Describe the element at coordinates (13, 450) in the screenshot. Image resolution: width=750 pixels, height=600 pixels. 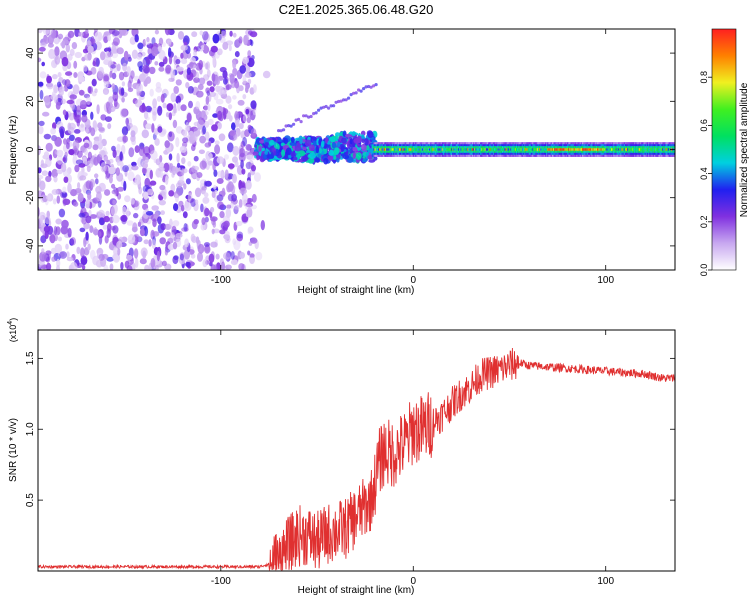
I see `snr-y-axis-label: SNR (10 * v/v)` at that location.